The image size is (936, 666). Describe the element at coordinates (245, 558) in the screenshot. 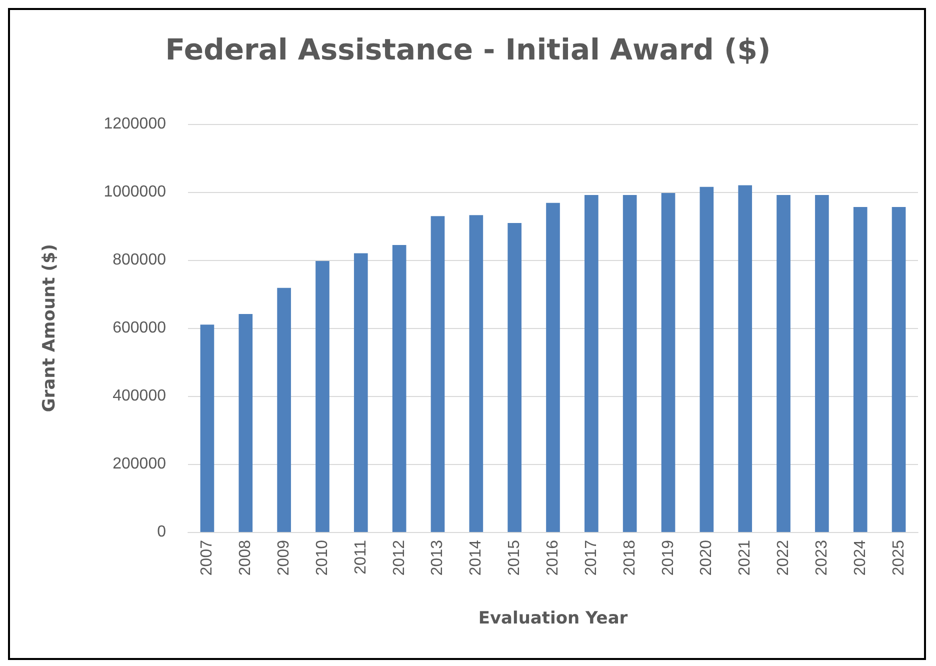

I see `x-tick-label: 2008` at that location.